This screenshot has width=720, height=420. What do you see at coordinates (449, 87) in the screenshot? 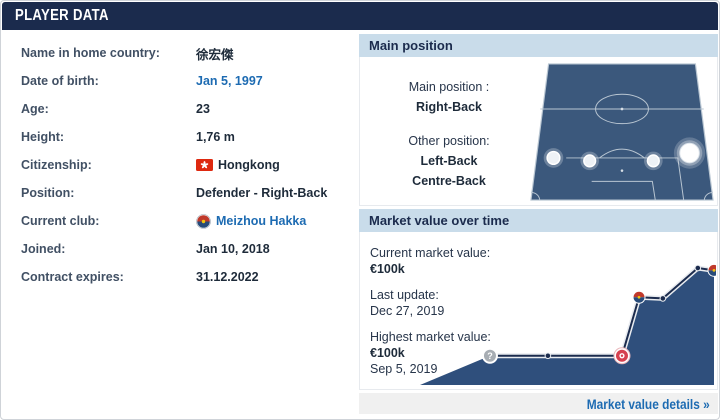
I see `main-position-label: Main position :` at bounding box center [449, 87].